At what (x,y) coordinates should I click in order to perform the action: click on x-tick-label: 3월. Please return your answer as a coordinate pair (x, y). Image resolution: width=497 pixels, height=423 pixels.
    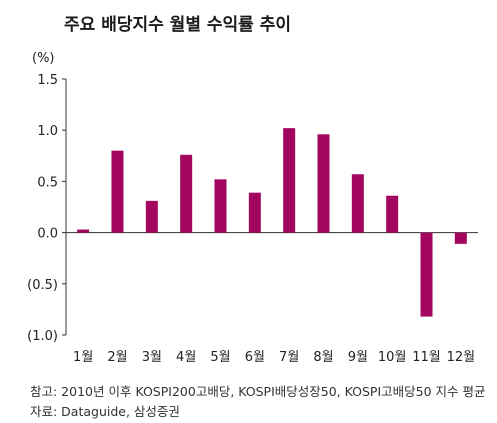
    Looking at the image, I should click on (152, 357).